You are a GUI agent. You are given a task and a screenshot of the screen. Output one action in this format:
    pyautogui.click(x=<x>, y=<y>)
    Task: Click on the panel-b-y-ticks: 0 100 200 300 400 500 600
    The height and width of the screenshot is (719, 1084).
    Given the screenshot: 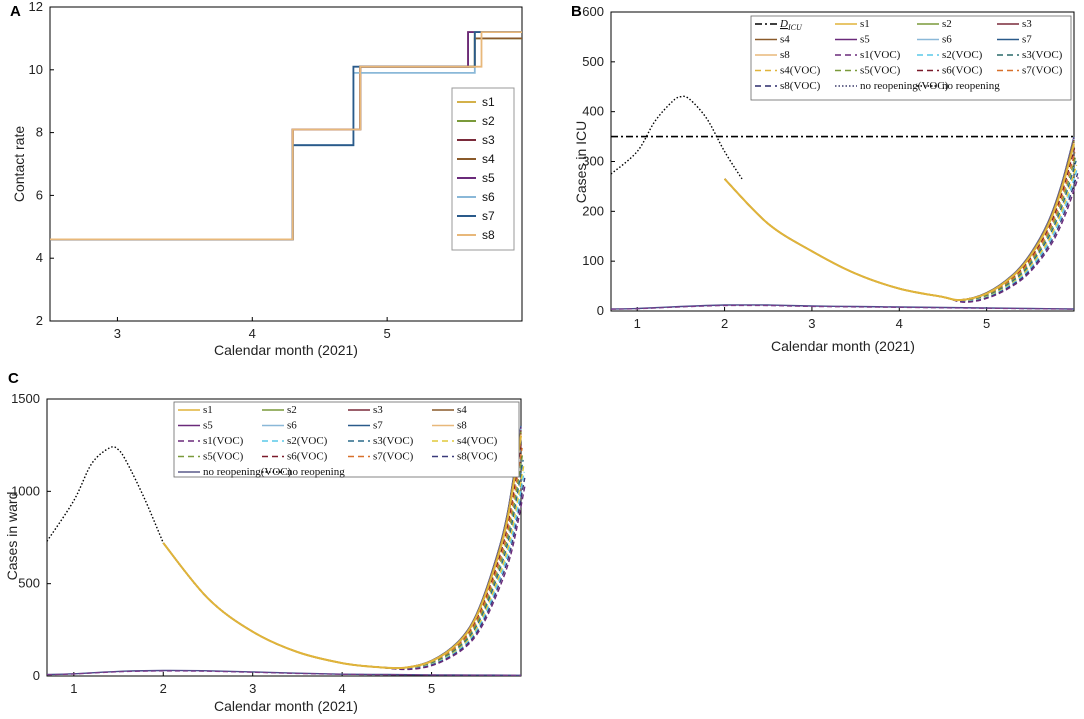 What is the action you would take?
    pyautogui.click(x=598, y=161)
    